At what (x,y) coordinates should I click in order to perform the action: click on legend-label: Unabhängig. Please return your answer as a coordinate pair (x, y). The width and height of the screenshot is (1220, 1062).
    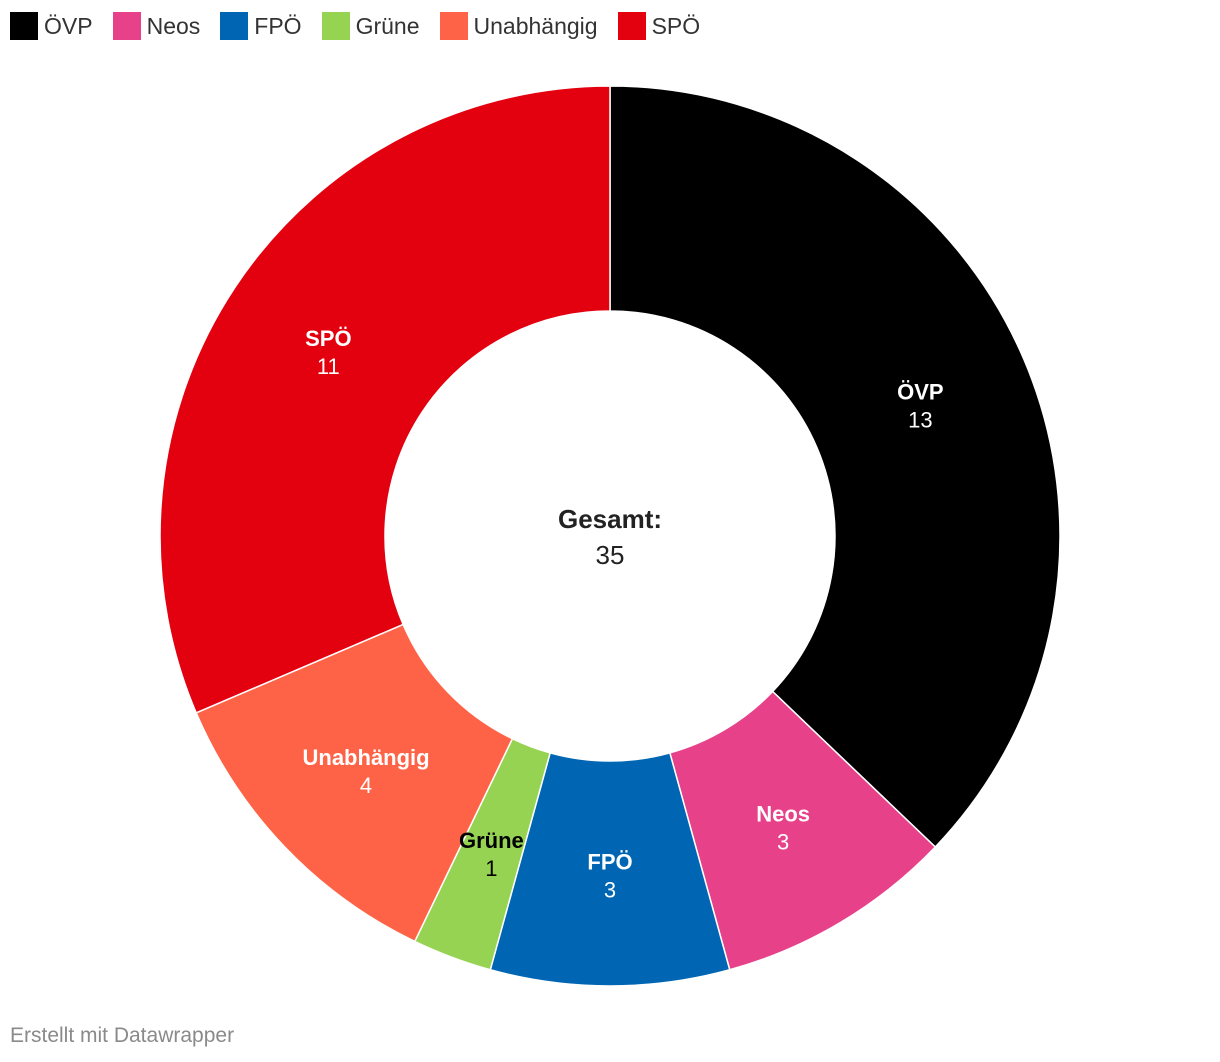
    Looking at the image, I should click on (535, 25).